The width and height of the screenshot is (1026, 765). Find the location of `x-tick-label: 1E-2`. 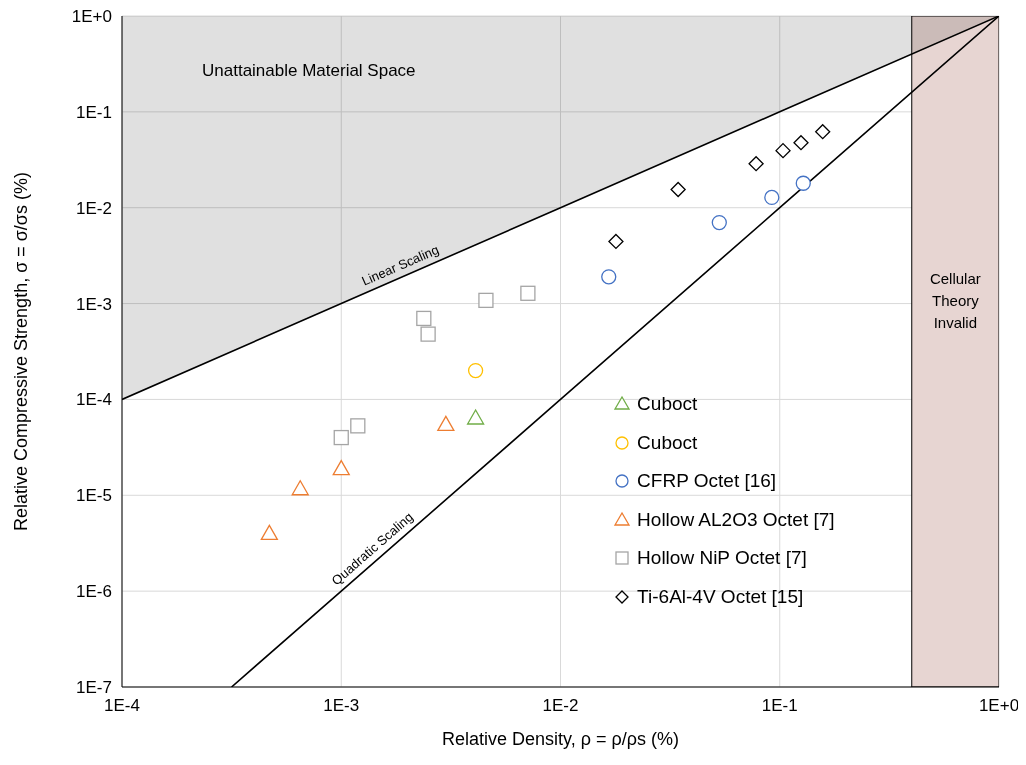

x-tick-label: 1E-2 is located at coordinates (560, 706).